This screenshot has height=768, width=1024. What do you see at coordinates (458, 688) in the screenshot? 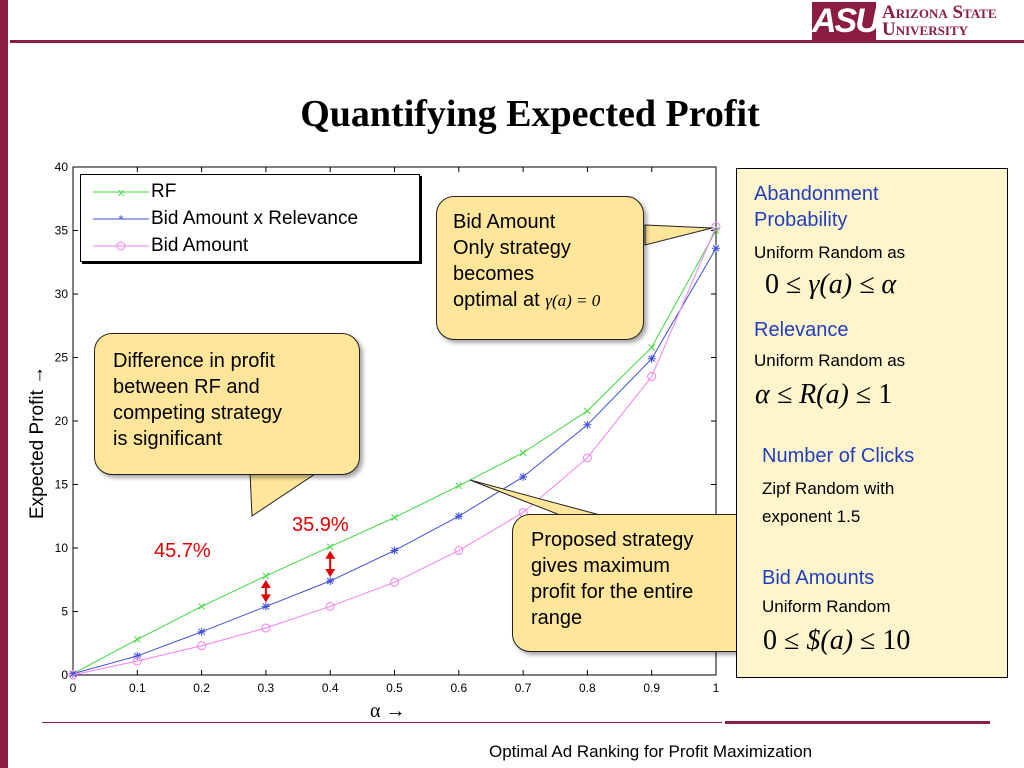
I see `x-tick-label: 0.6` at bounding box center [458, 688].